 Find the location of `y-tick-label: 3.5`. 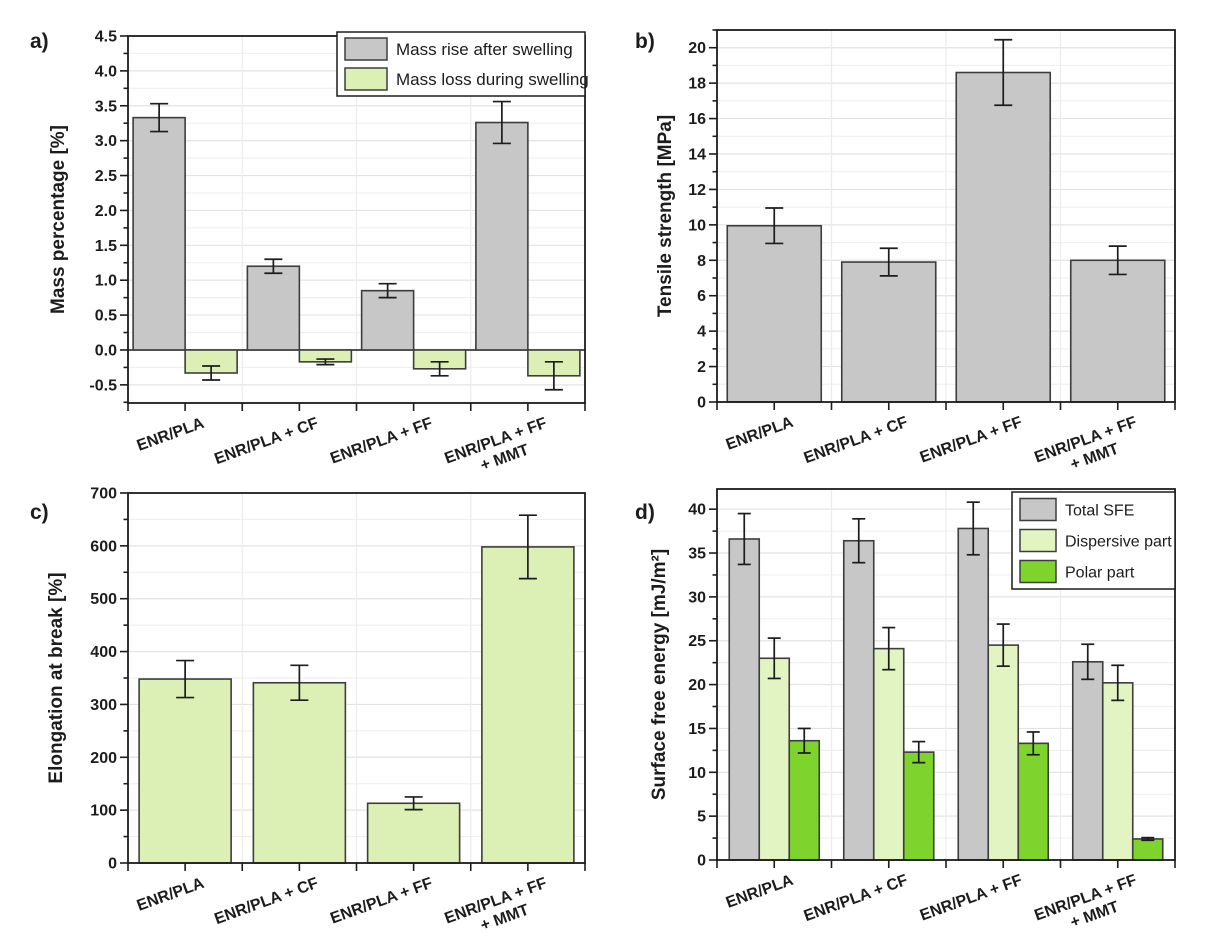

y-tick-label: 3.5 is located at coordinates (106, 106).